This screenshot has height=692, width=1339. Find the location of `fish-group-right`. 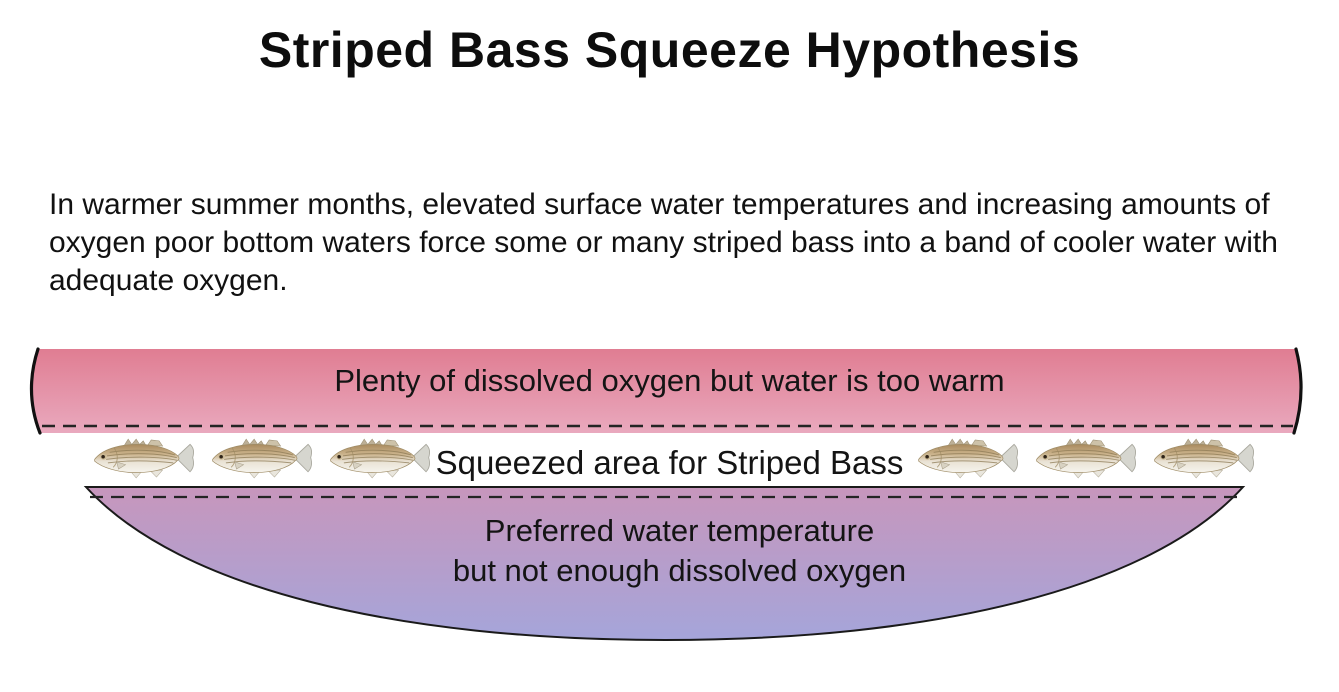

fish-group-right is located at coordinates (1087, 458).